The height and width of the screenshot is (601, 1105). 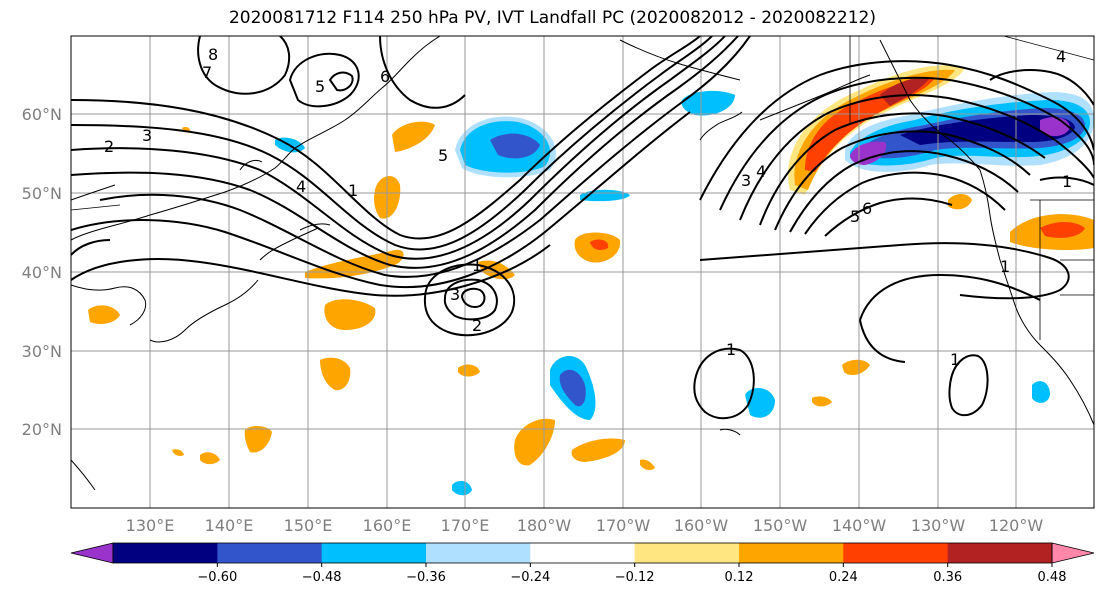 What do you see at coordinates (1052, 577) in the screenshot?
I see `colorbar-tick-label: 0.48` at bounding box center [1052, 577].